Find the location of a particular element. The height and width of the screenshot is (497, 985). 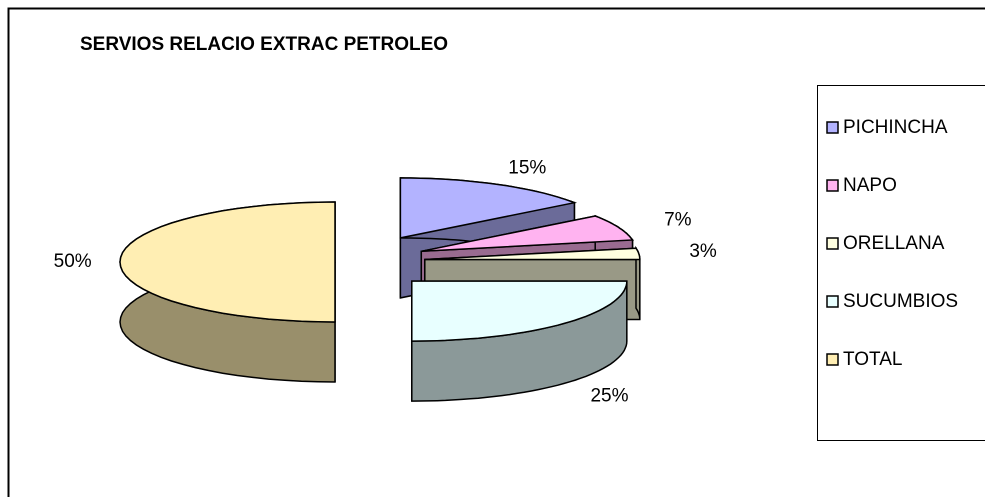

legend-box is located at coordinates (901, 263).